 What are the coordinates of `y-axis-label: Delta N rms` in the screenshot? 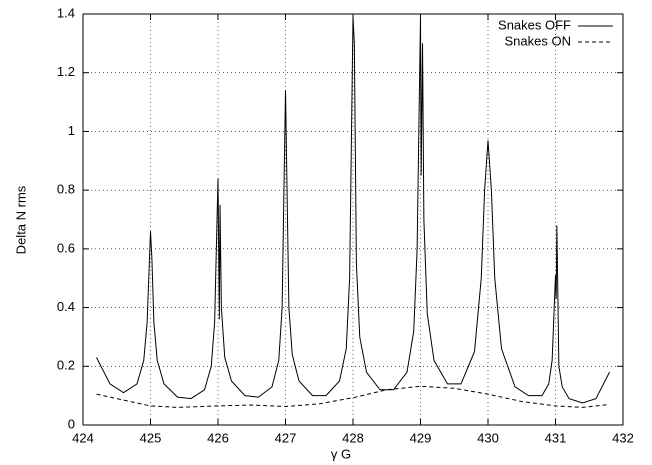 It's located at (20, 219).